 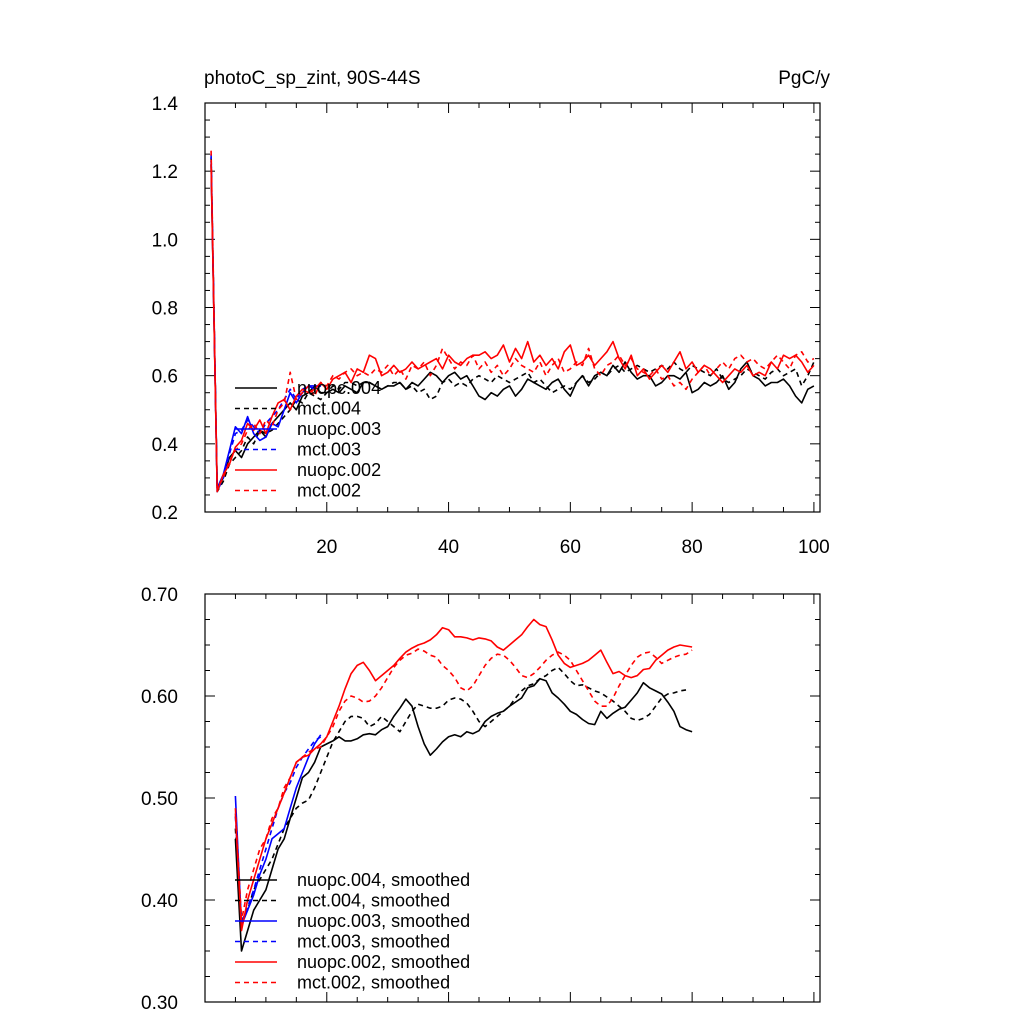 I want to click on top-y-tick-label: 0.4, so click(x=165, y=445).